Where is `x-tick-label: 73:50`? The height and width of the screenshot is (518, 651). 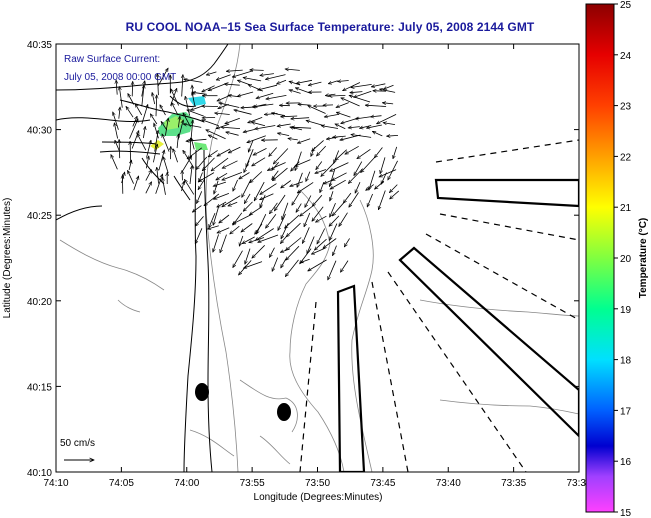 x-tick-label: 73:50 is located at coordinates (317, 483).